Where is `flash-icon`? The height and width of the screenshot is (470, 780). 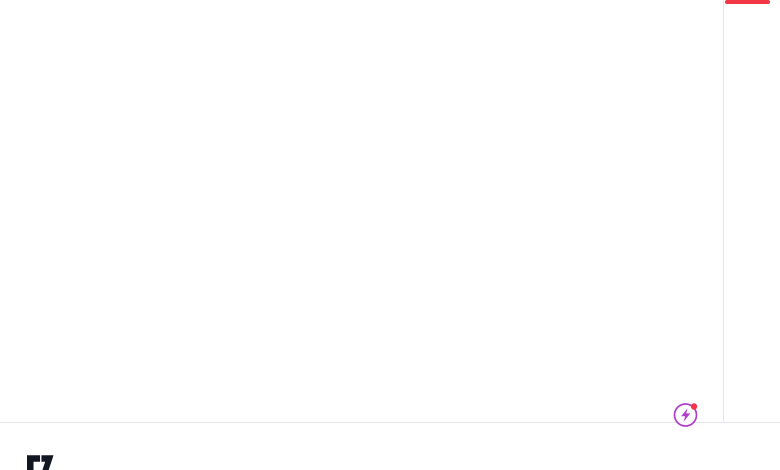
flash-icon is located at coordinates (685, 415).